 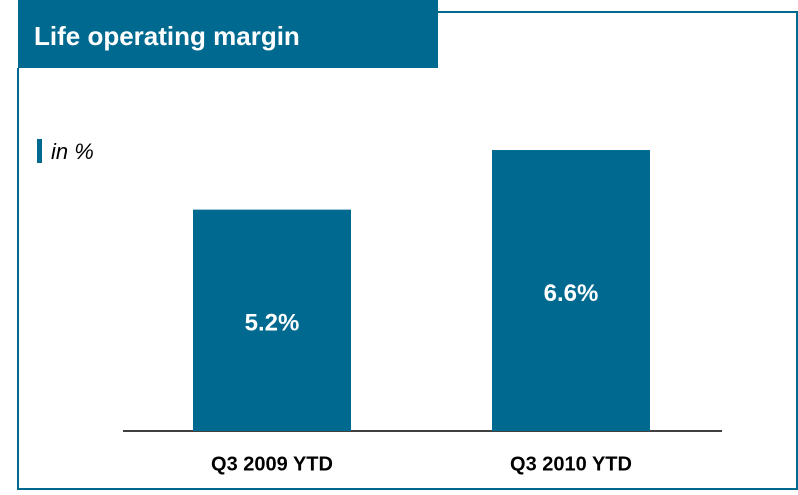 I want to click on x-tick-label: Q3 2010 YTD, so click(x=571, y=464).